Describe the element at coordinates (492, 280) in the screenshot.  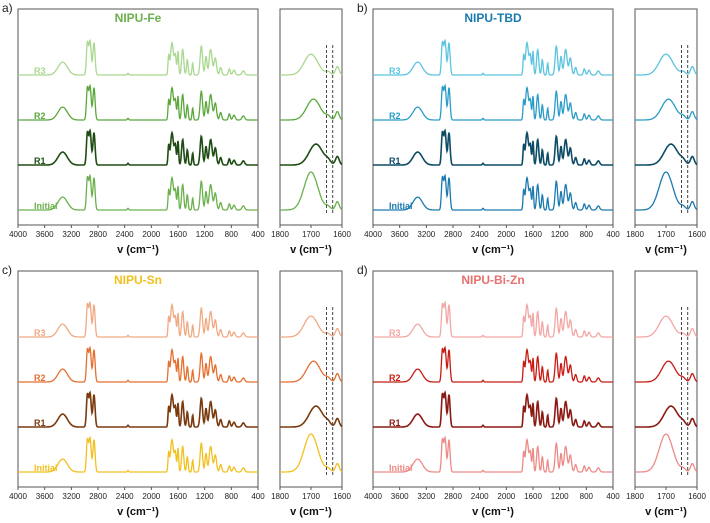
I see `chart-title: NIPU-Bi-Zn` at that location.